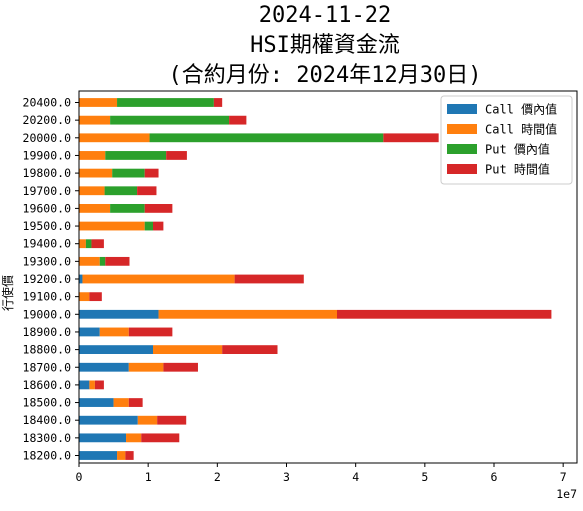 The height and width of the screenshot is (511, 583). What do you see at coordinates (47, 456) in the screenshot?
I see `y-tick-label-18200.0: 18200.0` at bounding box center [47, 456].